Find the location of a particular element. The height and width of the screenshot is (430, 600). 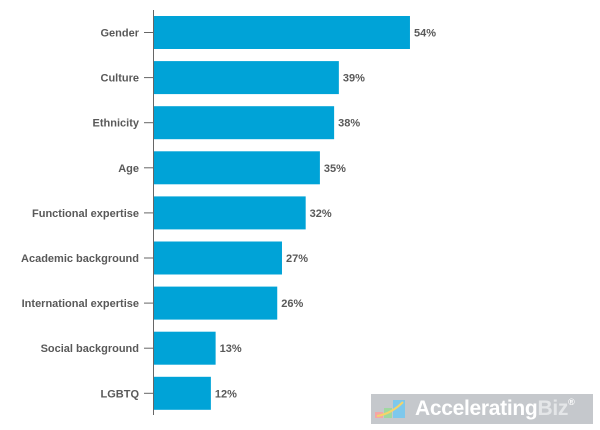

category-label: Ethnicity is located at coordinates (116, 124).